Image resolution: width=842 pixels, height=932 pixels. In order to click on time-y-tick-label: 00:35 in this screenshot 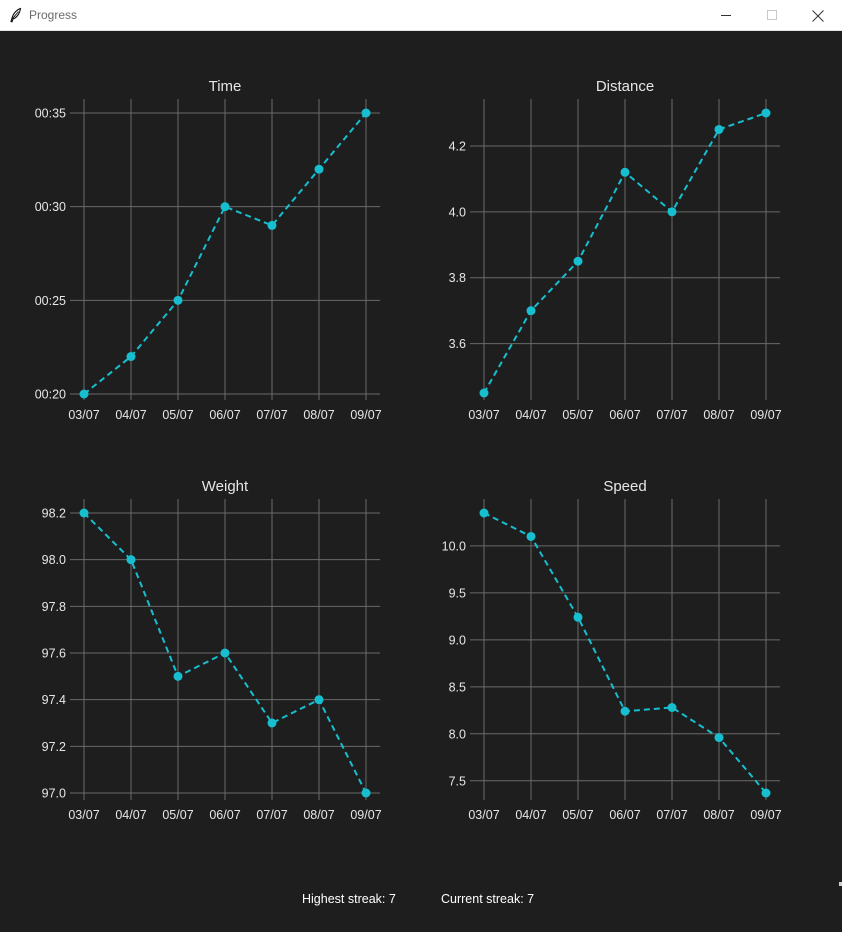, I will do `click(50, 114)`.